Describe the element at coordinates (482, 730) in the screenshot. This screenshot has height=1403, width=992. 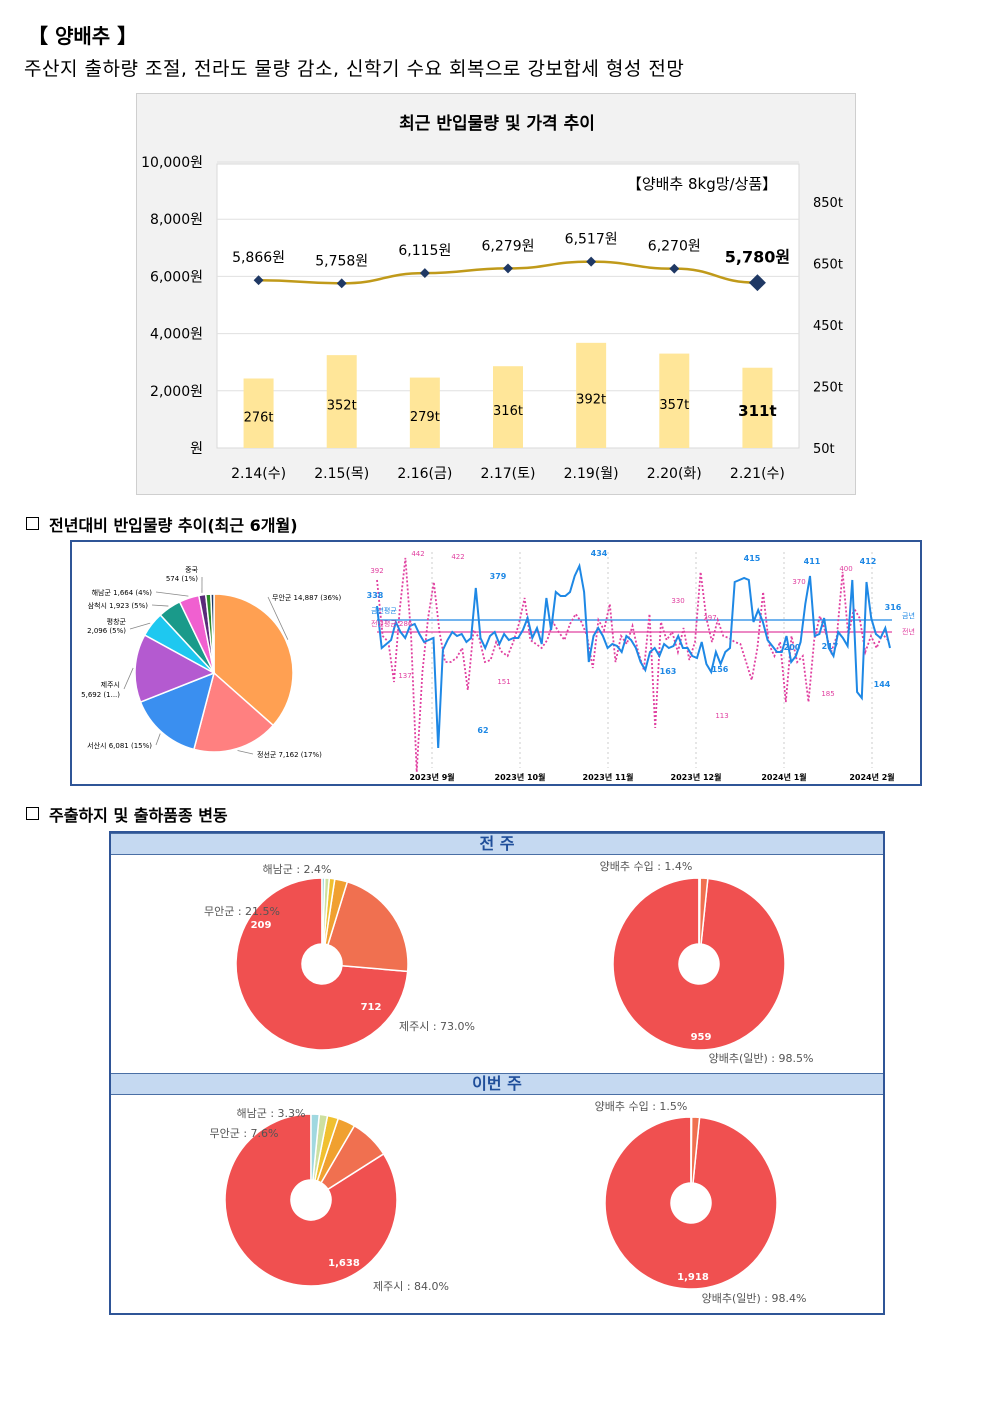
I see `this-year-point-label: 62` at that location.